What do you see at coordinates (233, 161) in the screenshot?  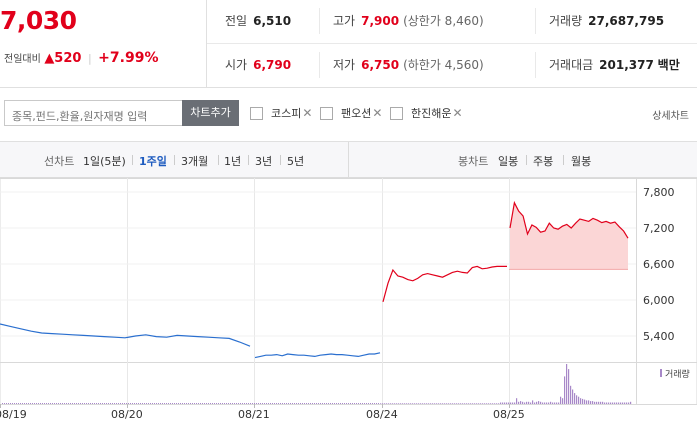 I see `period-1year: 1년` at bounding box center [233, 161].